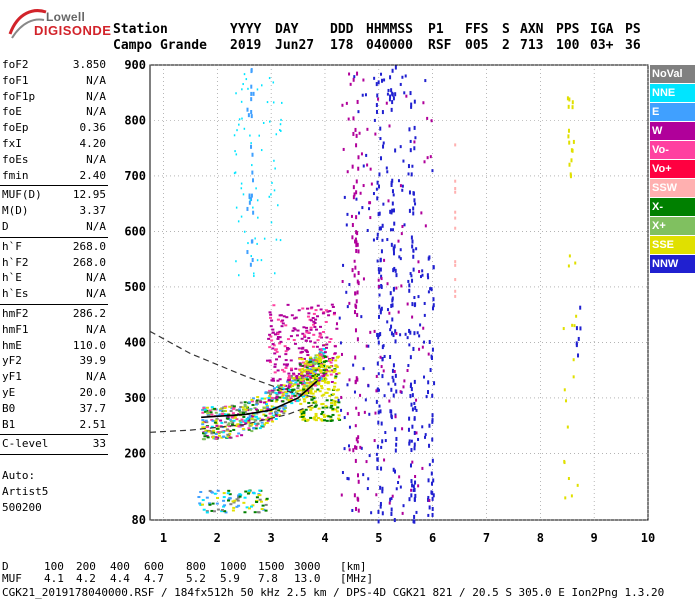 This screenshot has height=600, width=700. Describe the element at coordinates (135, 120) in the screenshot. I see `y-tick-label: 800` at that location.